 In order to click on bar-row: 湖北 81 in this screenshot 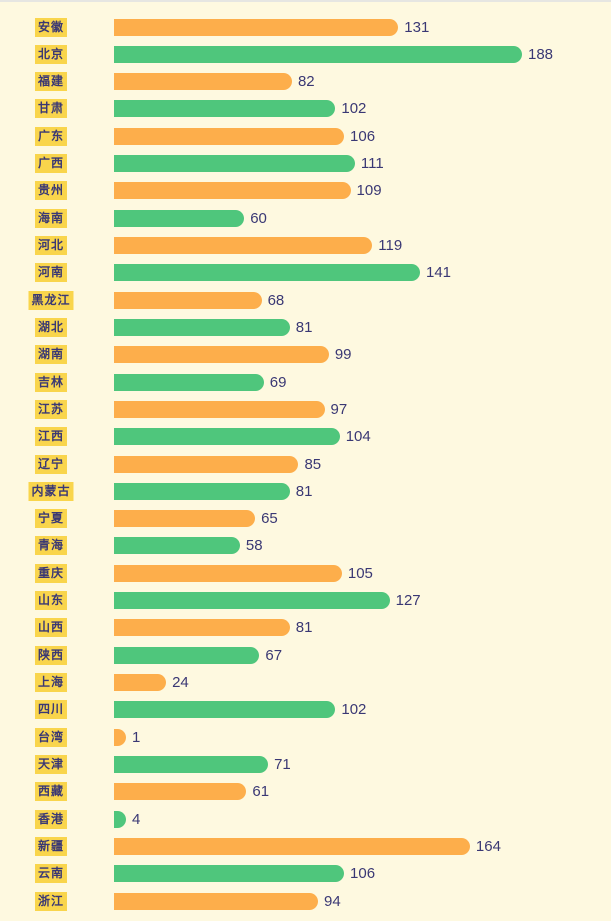, I will do `click(305, 327)`.